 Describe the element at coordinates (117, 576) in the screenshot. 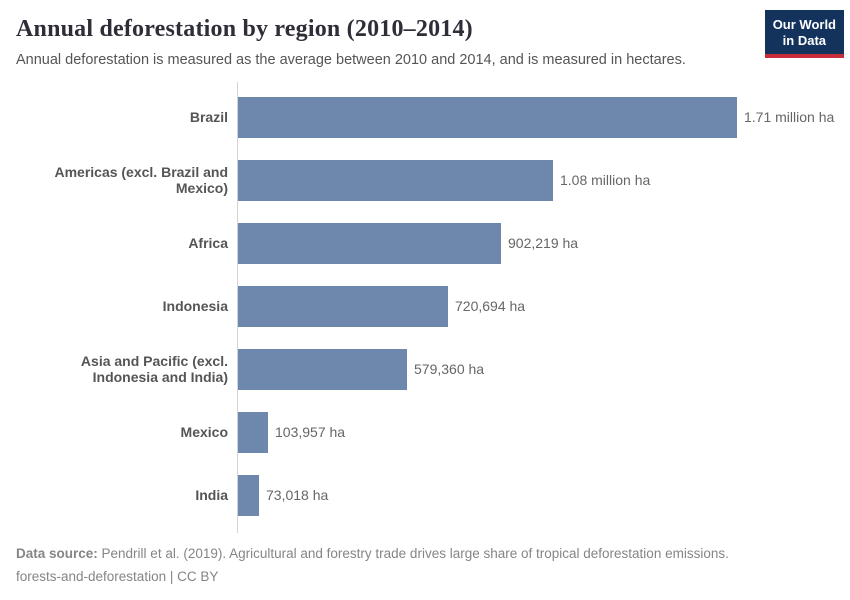

I see `footer-license-line: forests-and-deforestation | CC BY` at that location.